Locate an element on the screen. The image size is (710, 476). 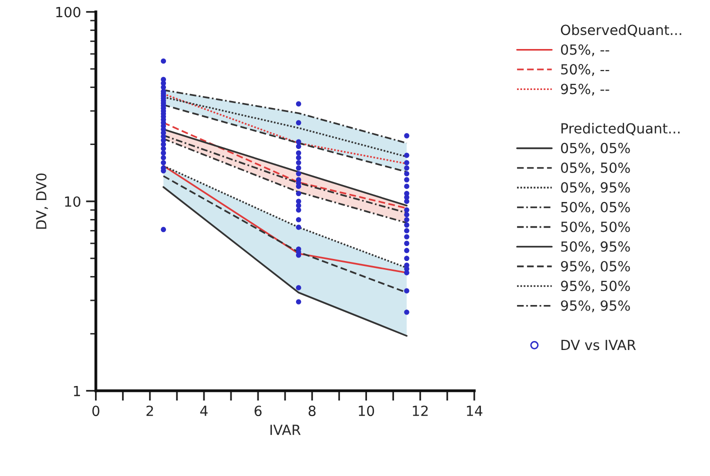
x-tick-label: 0 is located at coordinates (96, 411).